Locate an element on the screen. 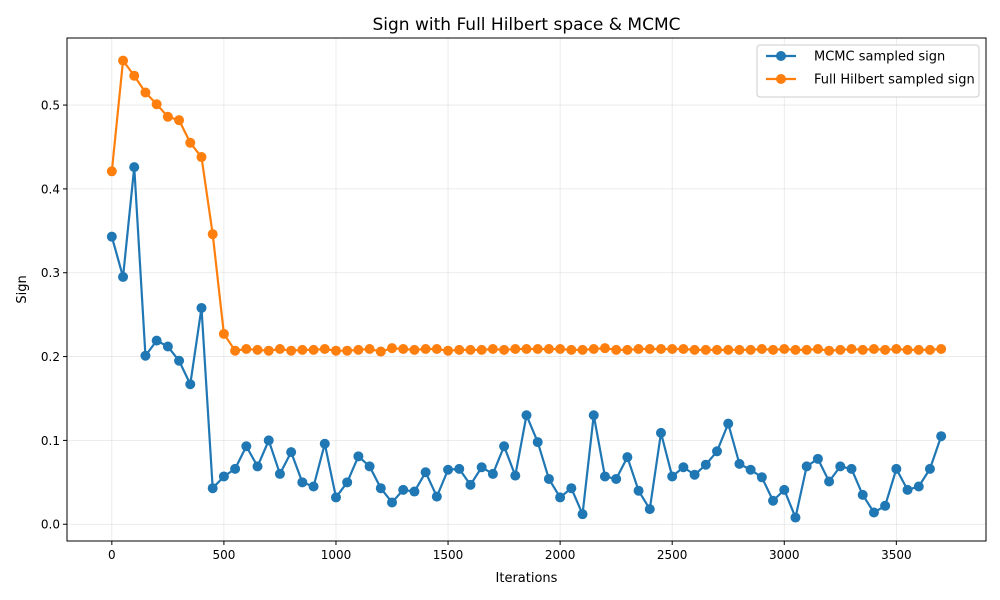  y-tick-label: 0.0 is located at coordinates (50, 525).